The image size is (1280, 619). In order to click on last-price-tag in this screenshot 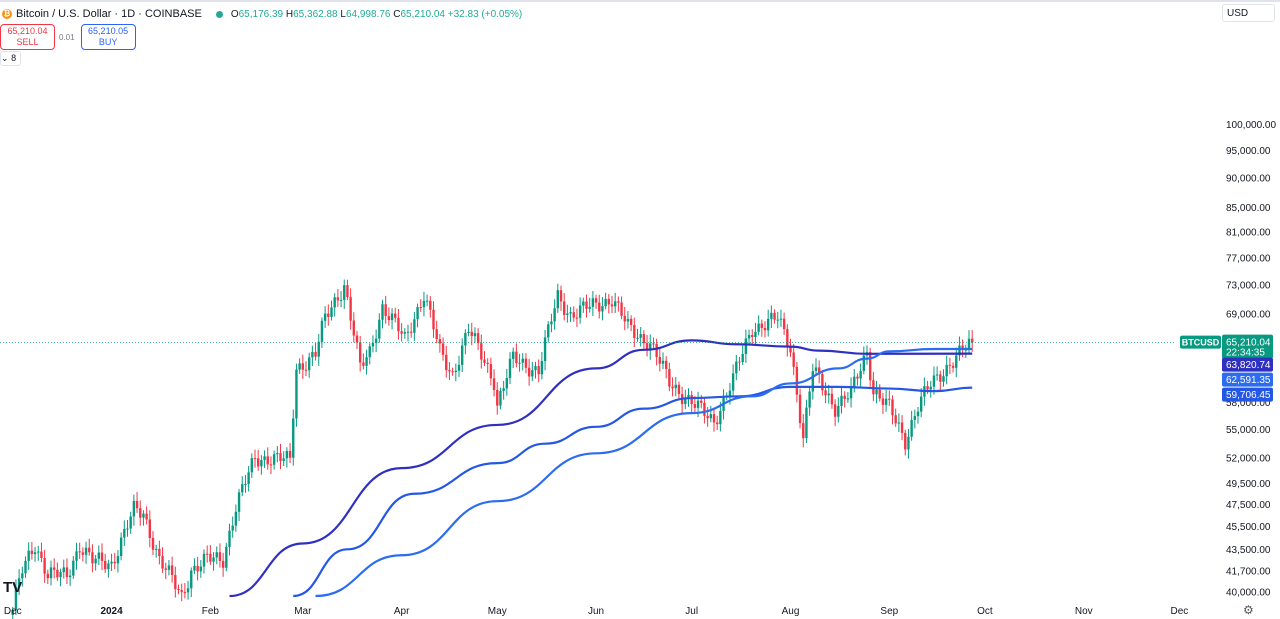, I will do `click(1247, 346)`.